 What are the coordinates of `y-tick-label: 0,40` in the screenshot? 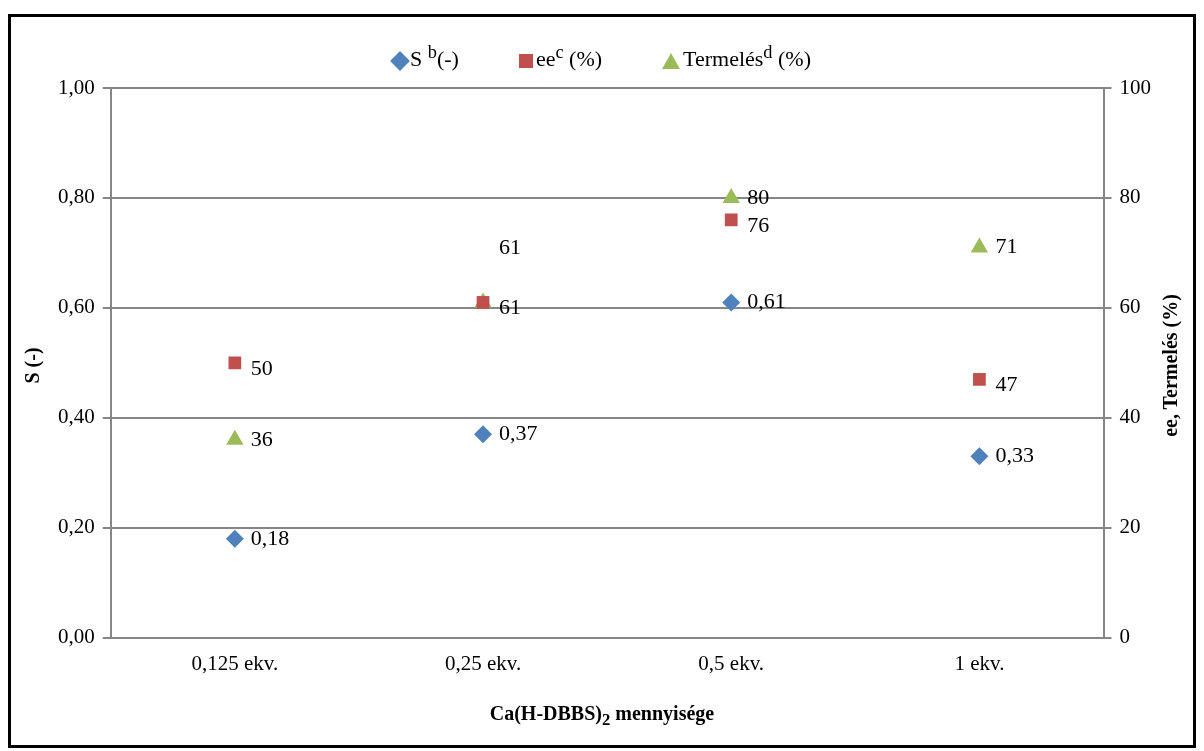 It's located at (76, 416).